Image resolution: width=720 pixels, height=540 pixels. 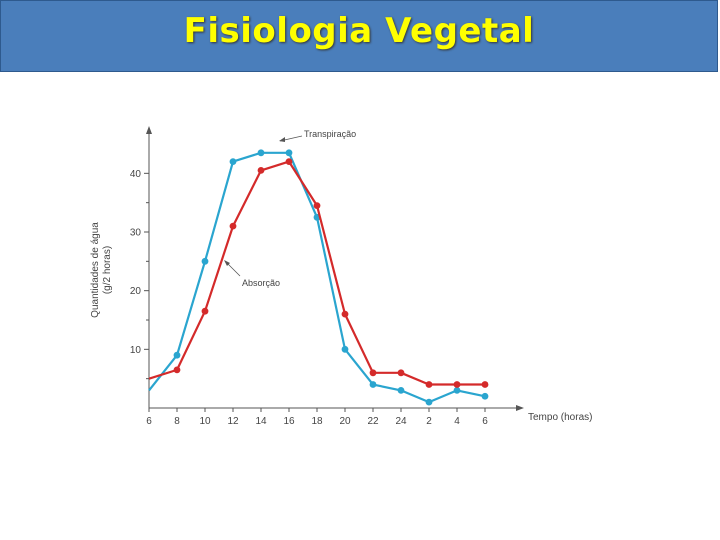 What do you see at coordinates (317, 421) in the screenshot?
I see `x-tick-label: 18` at bounding box center [317, 421].